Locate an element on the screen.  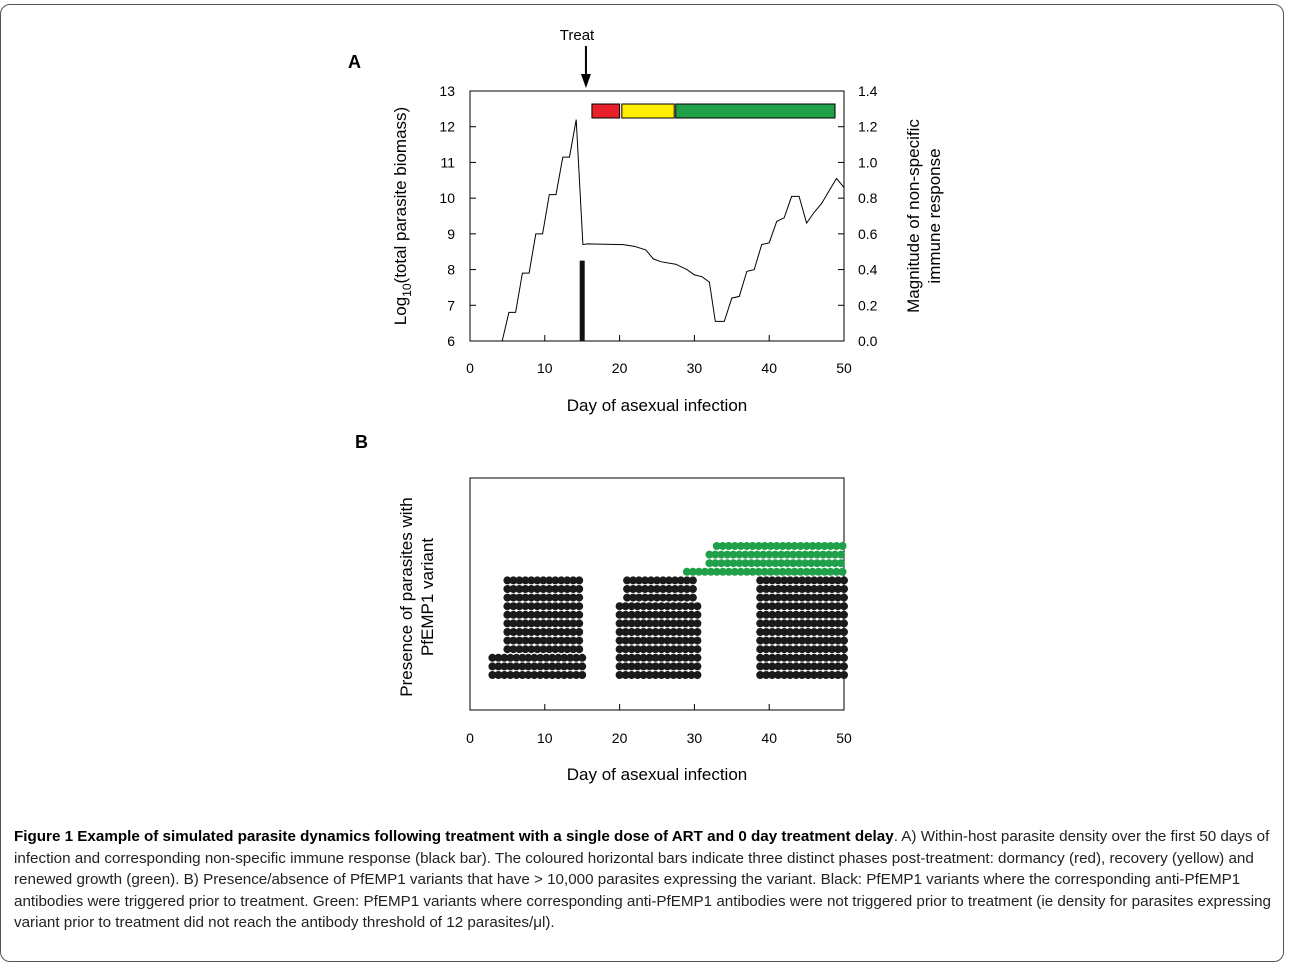
panel-a-ytick-label: 13 is located at coordinates (447, 91).